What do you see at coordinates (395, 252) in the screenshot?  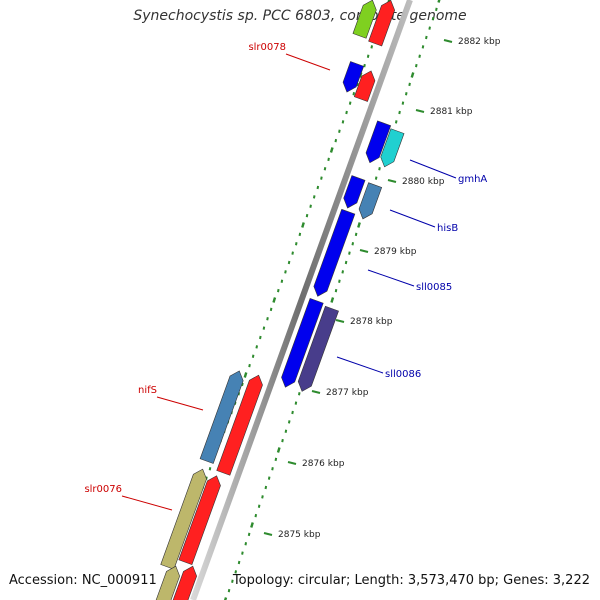 I see `scale-label: 2879 kbp` at bounding box center [395, 252].